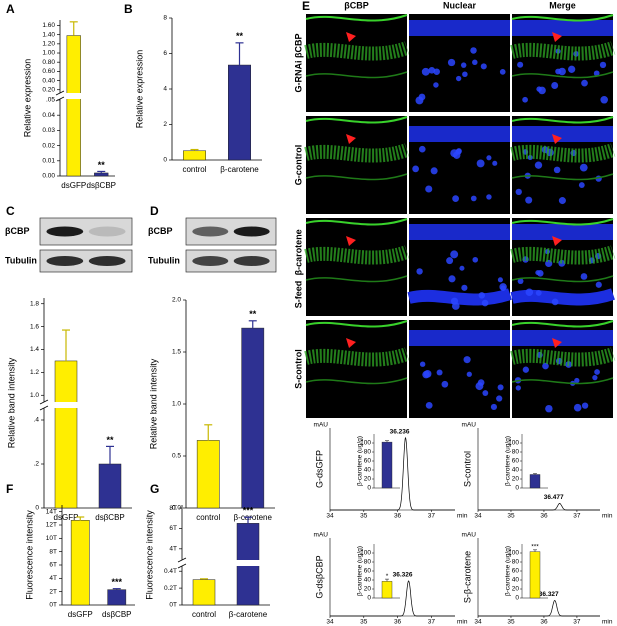 Image resolution: width=617 pixels, height=626 pixels. What do you see at coordinates (298, 165) in the screenshot?
I see `row-label: G-control` at bounding box center [298, 165].